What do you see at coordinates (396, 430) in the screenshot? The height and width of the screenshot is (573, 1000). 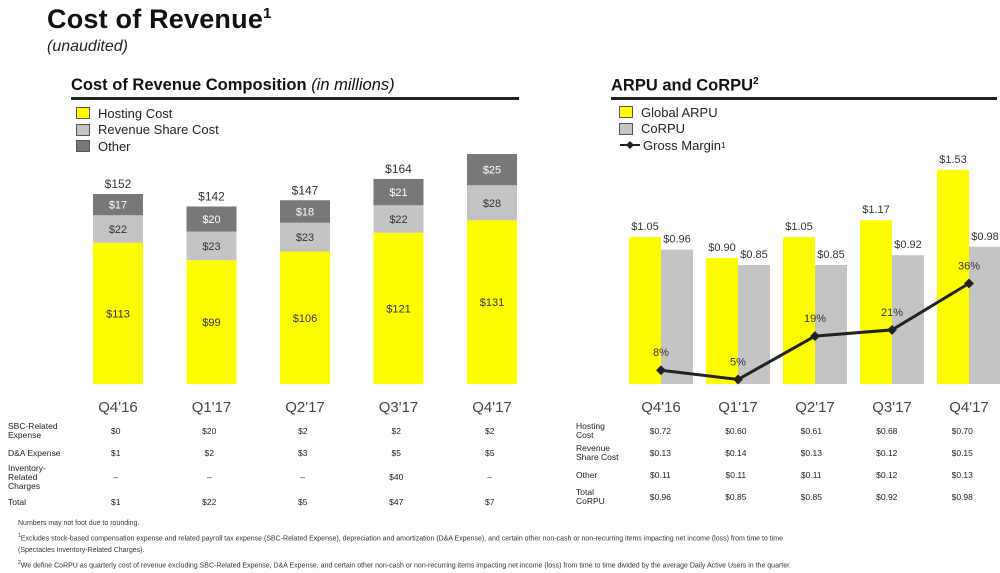 I see `table-cell: $2` at bounding box center [396, 430].